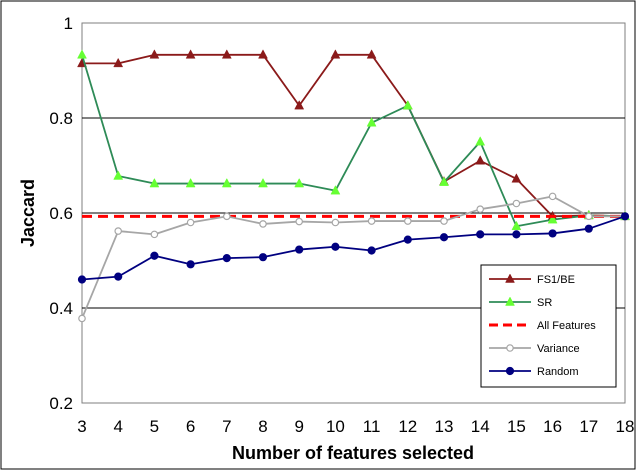  What do you see at coordinates (534, 372) in the screenshot?
I see `legend-entry: Random` at bounding box center [534, 372].